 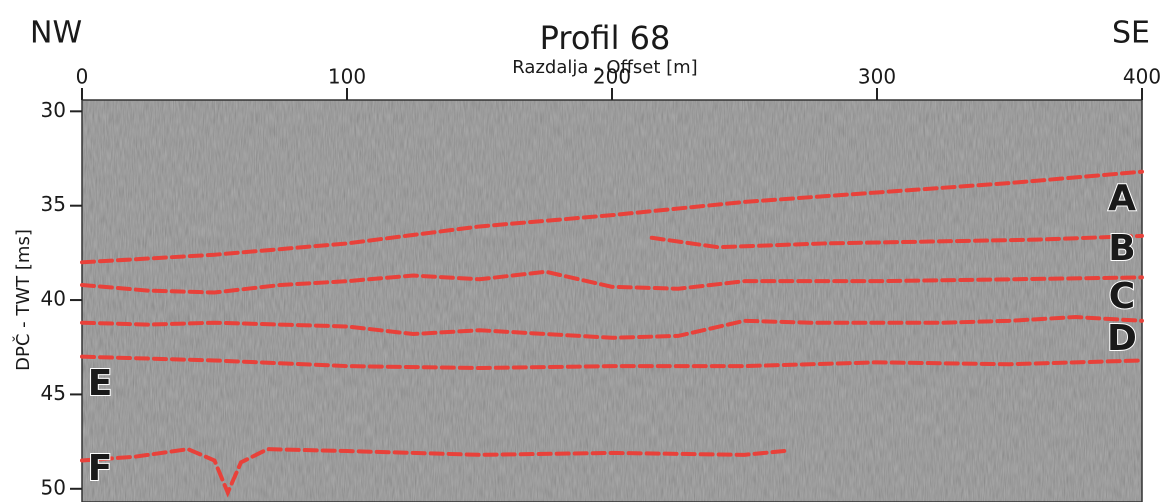 What do you see at coordinates (1121, 248) in the screenshot?
I see `unit-label: B` at bounding box center [1121, 248].